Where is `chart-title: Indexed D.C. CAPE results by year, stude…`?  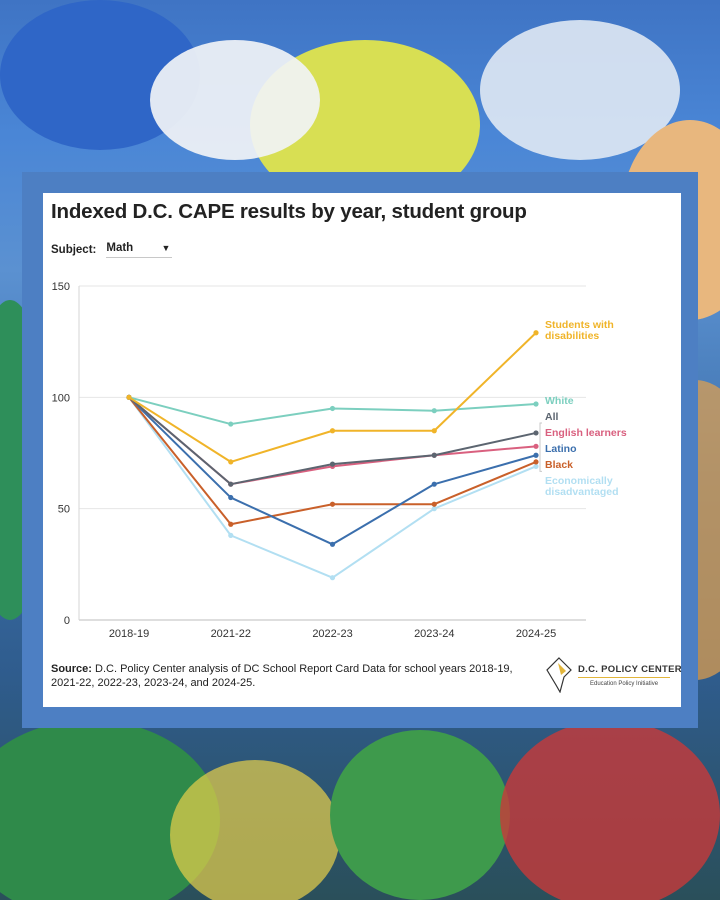 chart-title: Indexed D.C. CAPE results by year, stude… is located at coordinates (289, 211).